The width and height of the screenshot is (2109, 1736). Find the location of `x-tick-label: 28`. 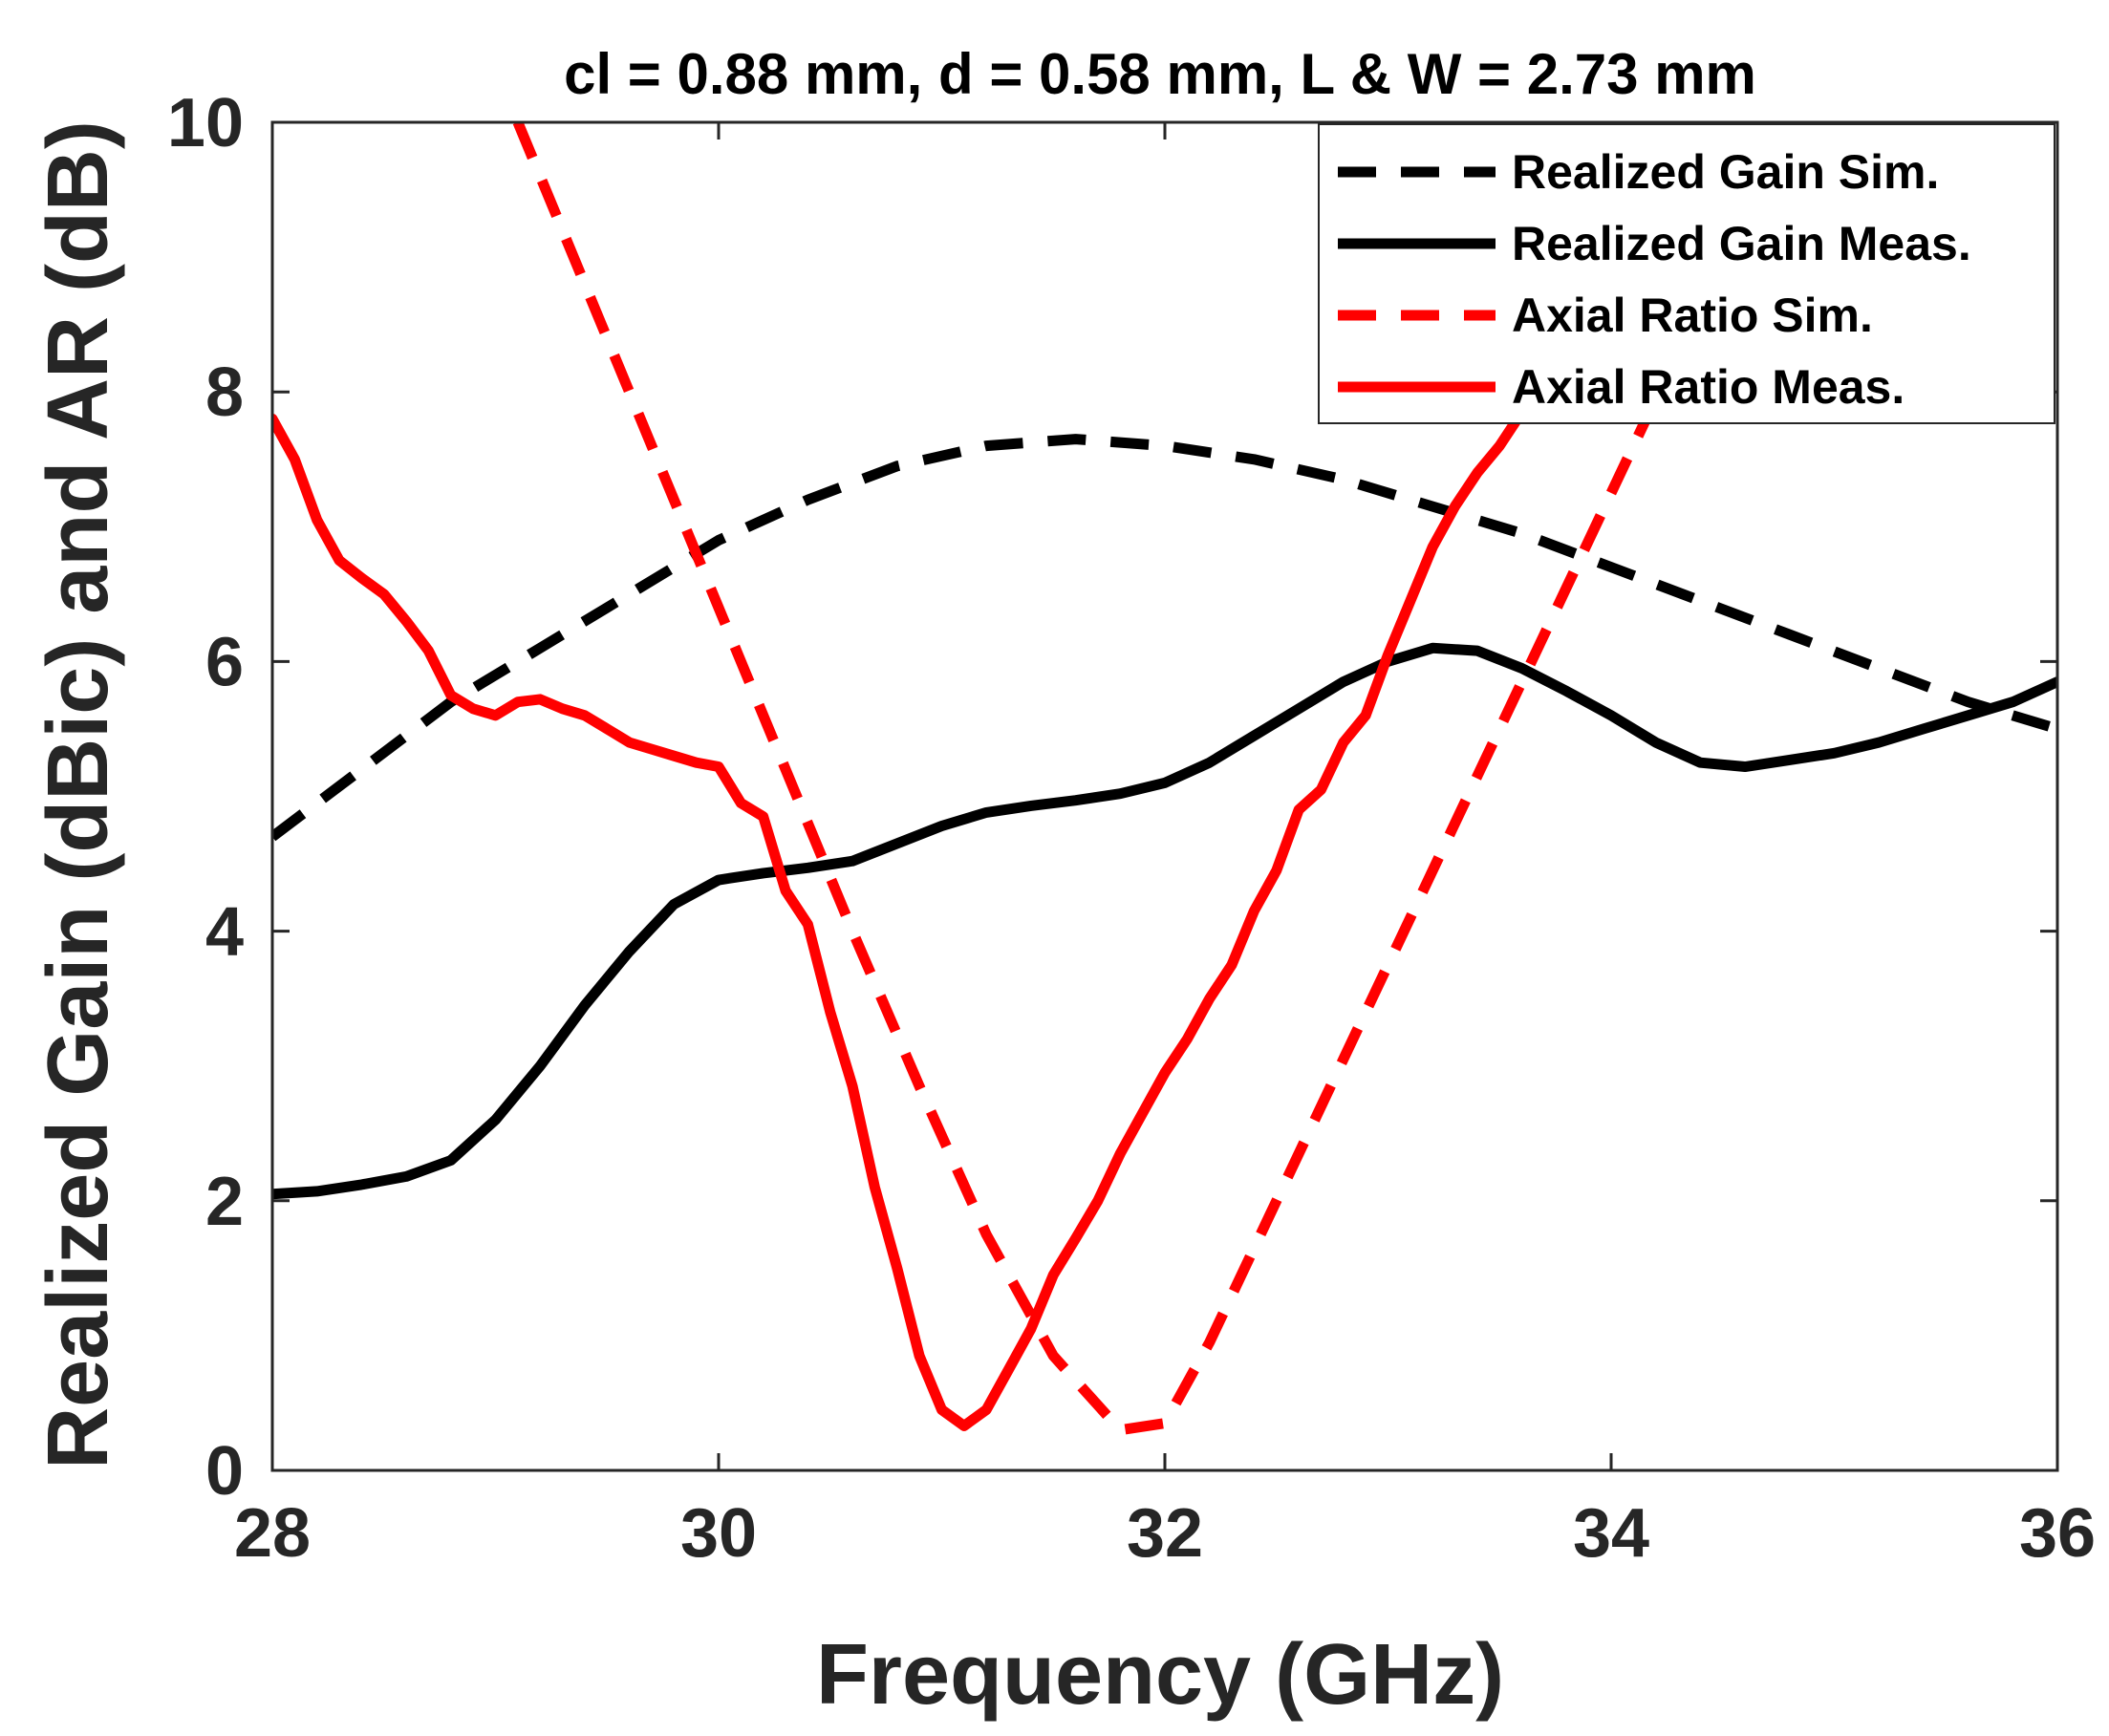

x-tick-label: 28 is located at coordinates (272, 1533).